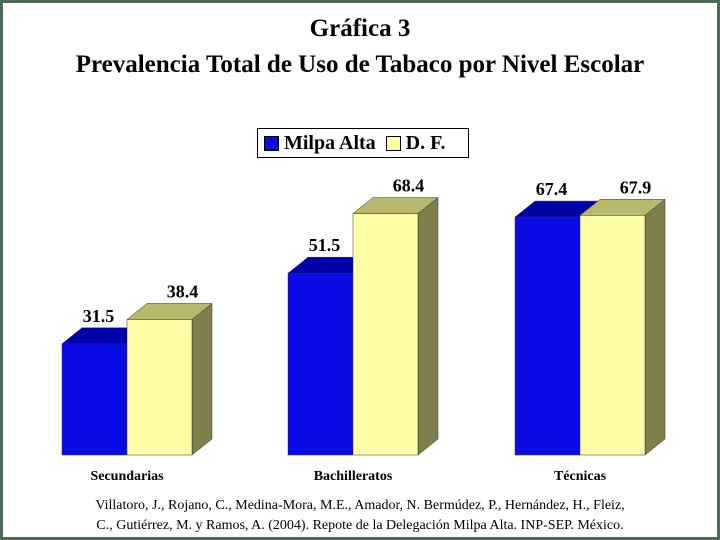 This screenshot has height=540, width=720. What do you see at coordinates (655, 327) in the screenshot?
I see `bar-side-df-tecnicas` at bounding box center [655, 327].